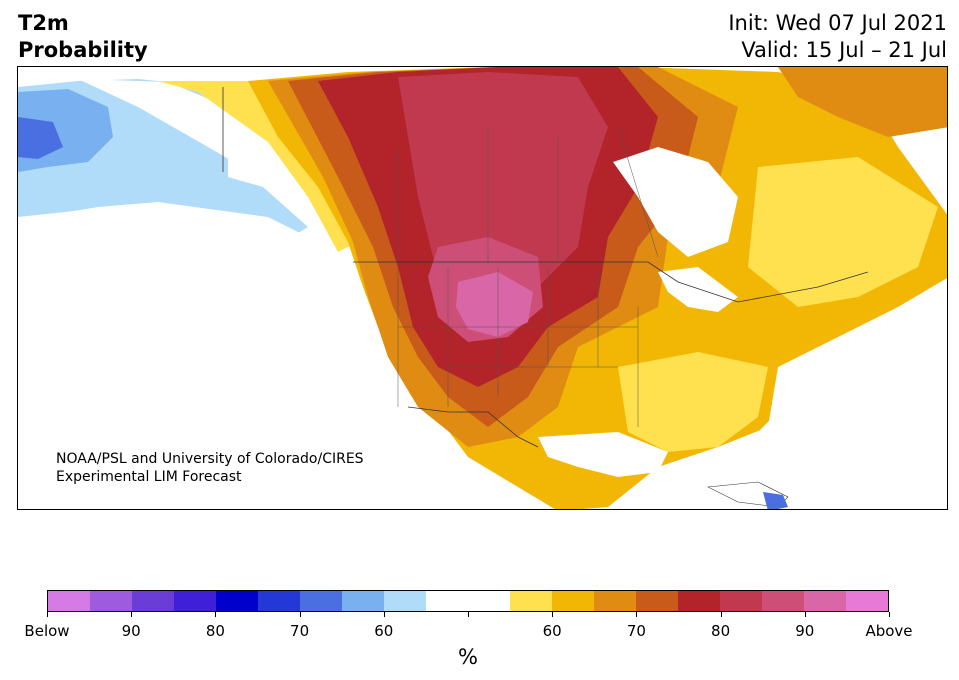 The width and height of the screenshot is (959, 680). What do you see at coordinates (494, 304) in the screenshot?
I see `magenta-core` at bounding box center [494, 304].